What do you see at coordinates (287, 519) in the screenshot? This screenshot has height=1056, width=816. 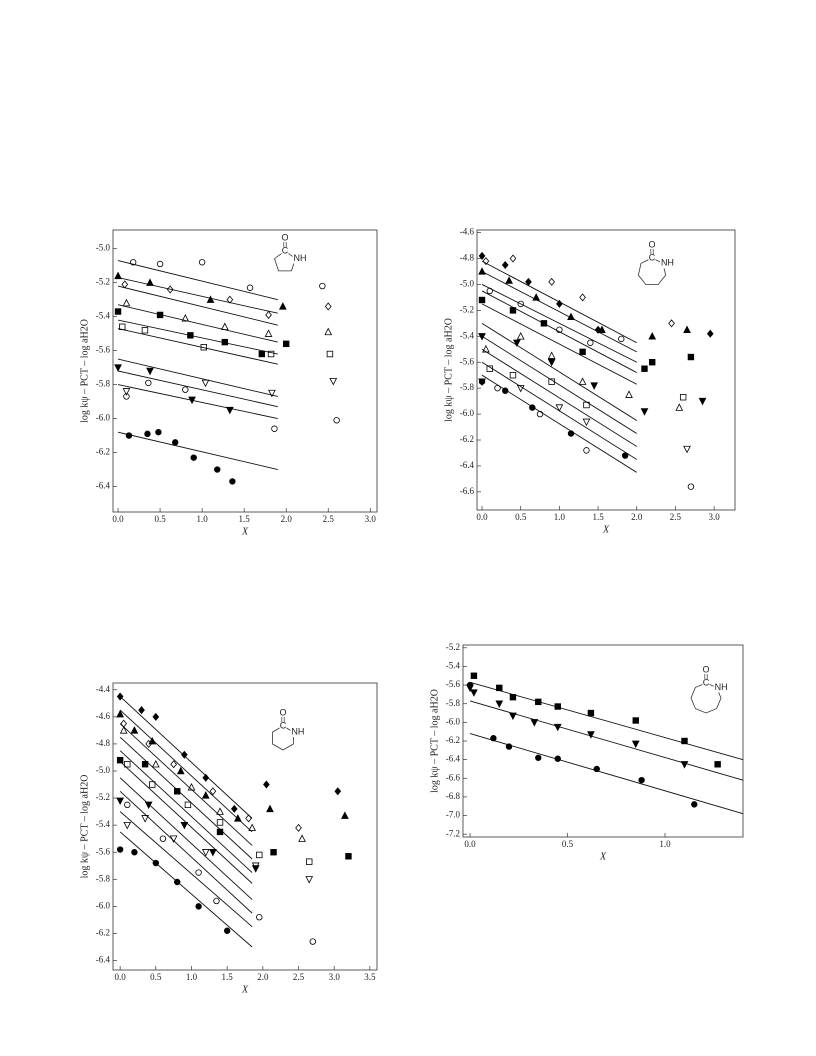 I see `x-tick-label: 2.0` at bounding box center [287, 519].